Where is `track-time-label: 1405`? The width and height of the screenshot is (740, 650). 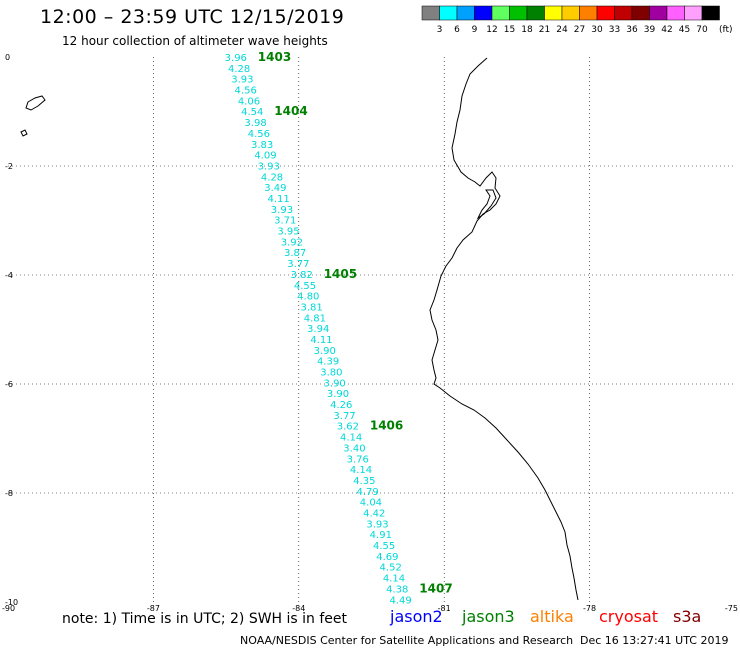
track-time-label: 1405 is located at coordinates (340, 274).